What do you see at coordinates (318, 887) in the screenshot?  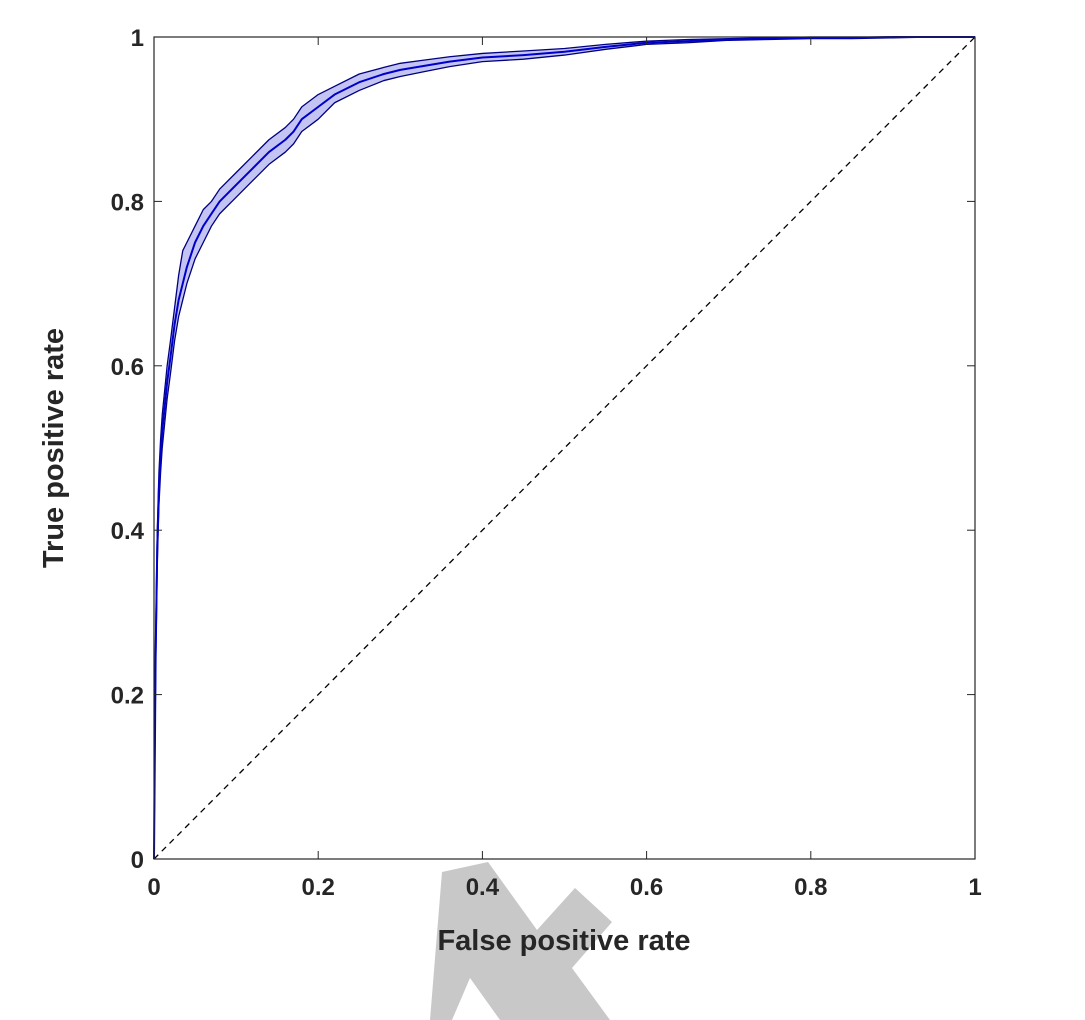 I see `x-tick-label: 0.2` at bounding box center [318, 887].